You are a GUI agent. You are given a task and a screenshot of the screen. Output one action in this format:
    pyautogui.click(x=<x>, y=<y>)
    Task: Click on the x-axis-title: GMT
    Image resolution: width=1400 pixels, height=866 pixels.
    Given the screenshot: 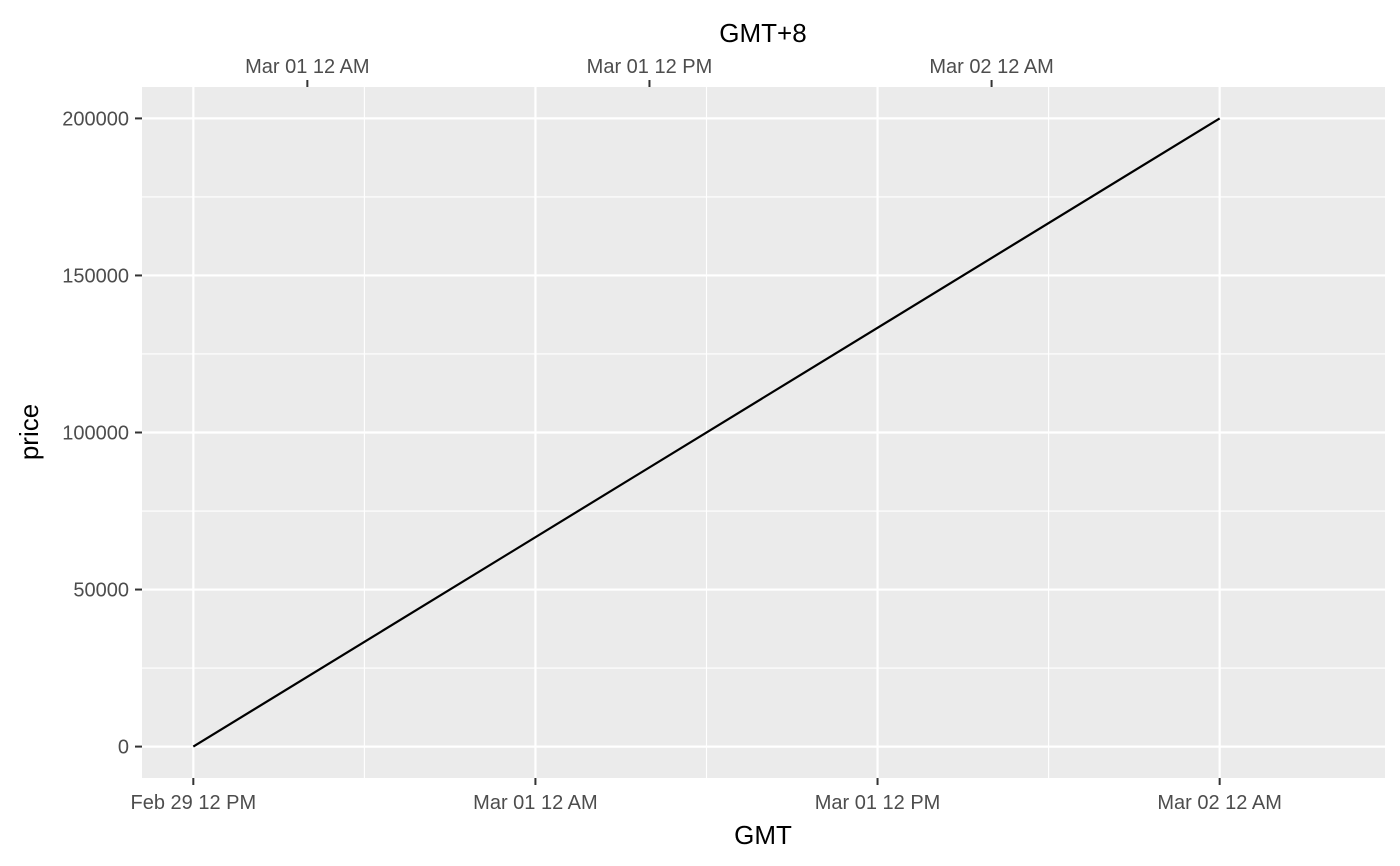 What is the action you would take?
    pyautogui.click(x=763, y=835)
    